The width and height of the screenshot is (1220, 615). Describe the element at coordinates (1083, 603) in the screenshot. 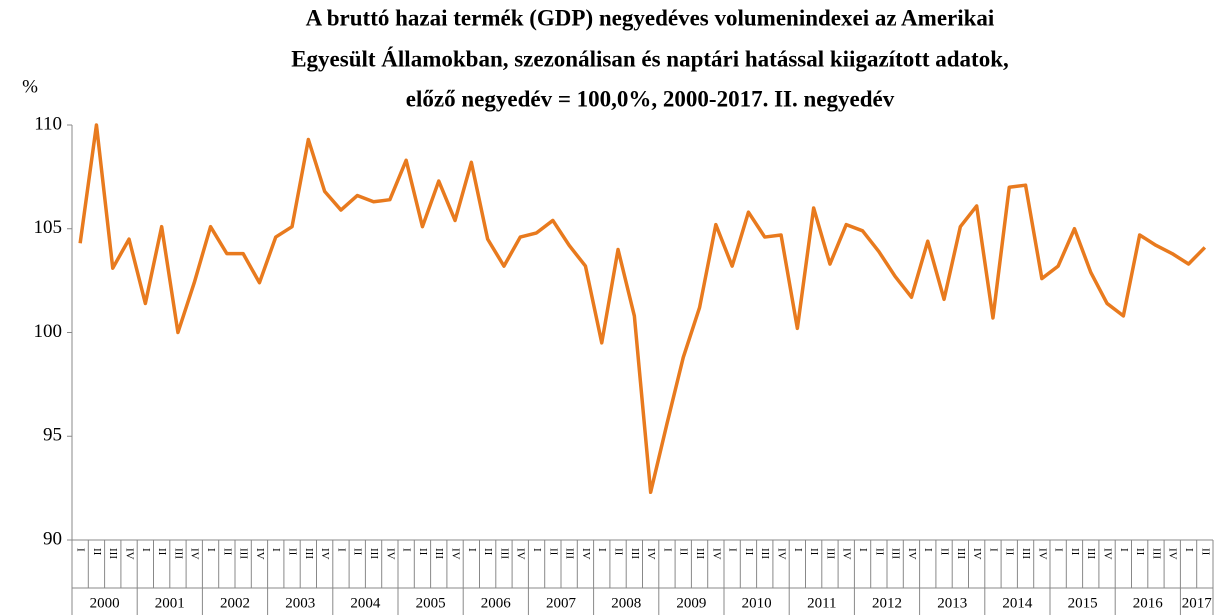

I see `year-label: 2015` at that location.